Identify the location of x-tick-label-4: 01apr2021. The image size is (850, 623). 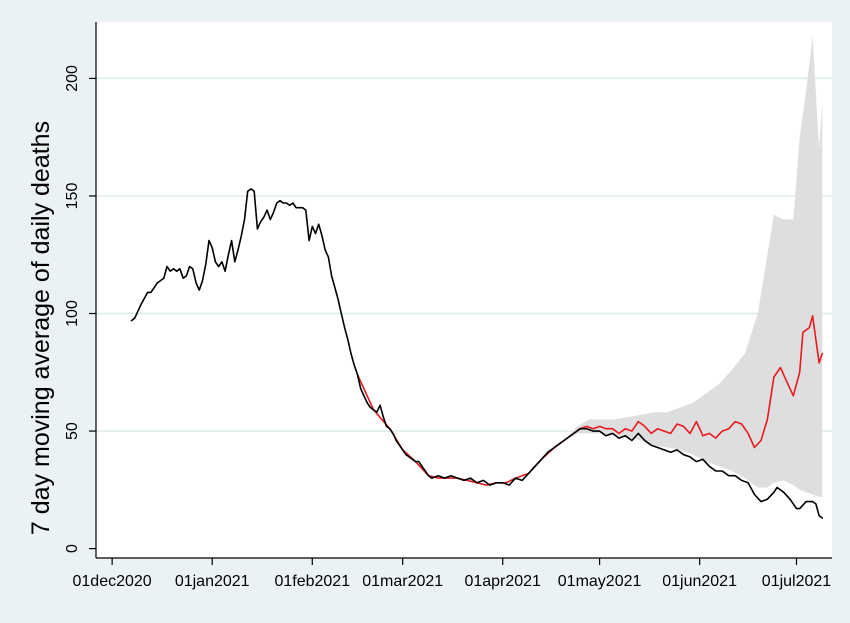
(502, 581).